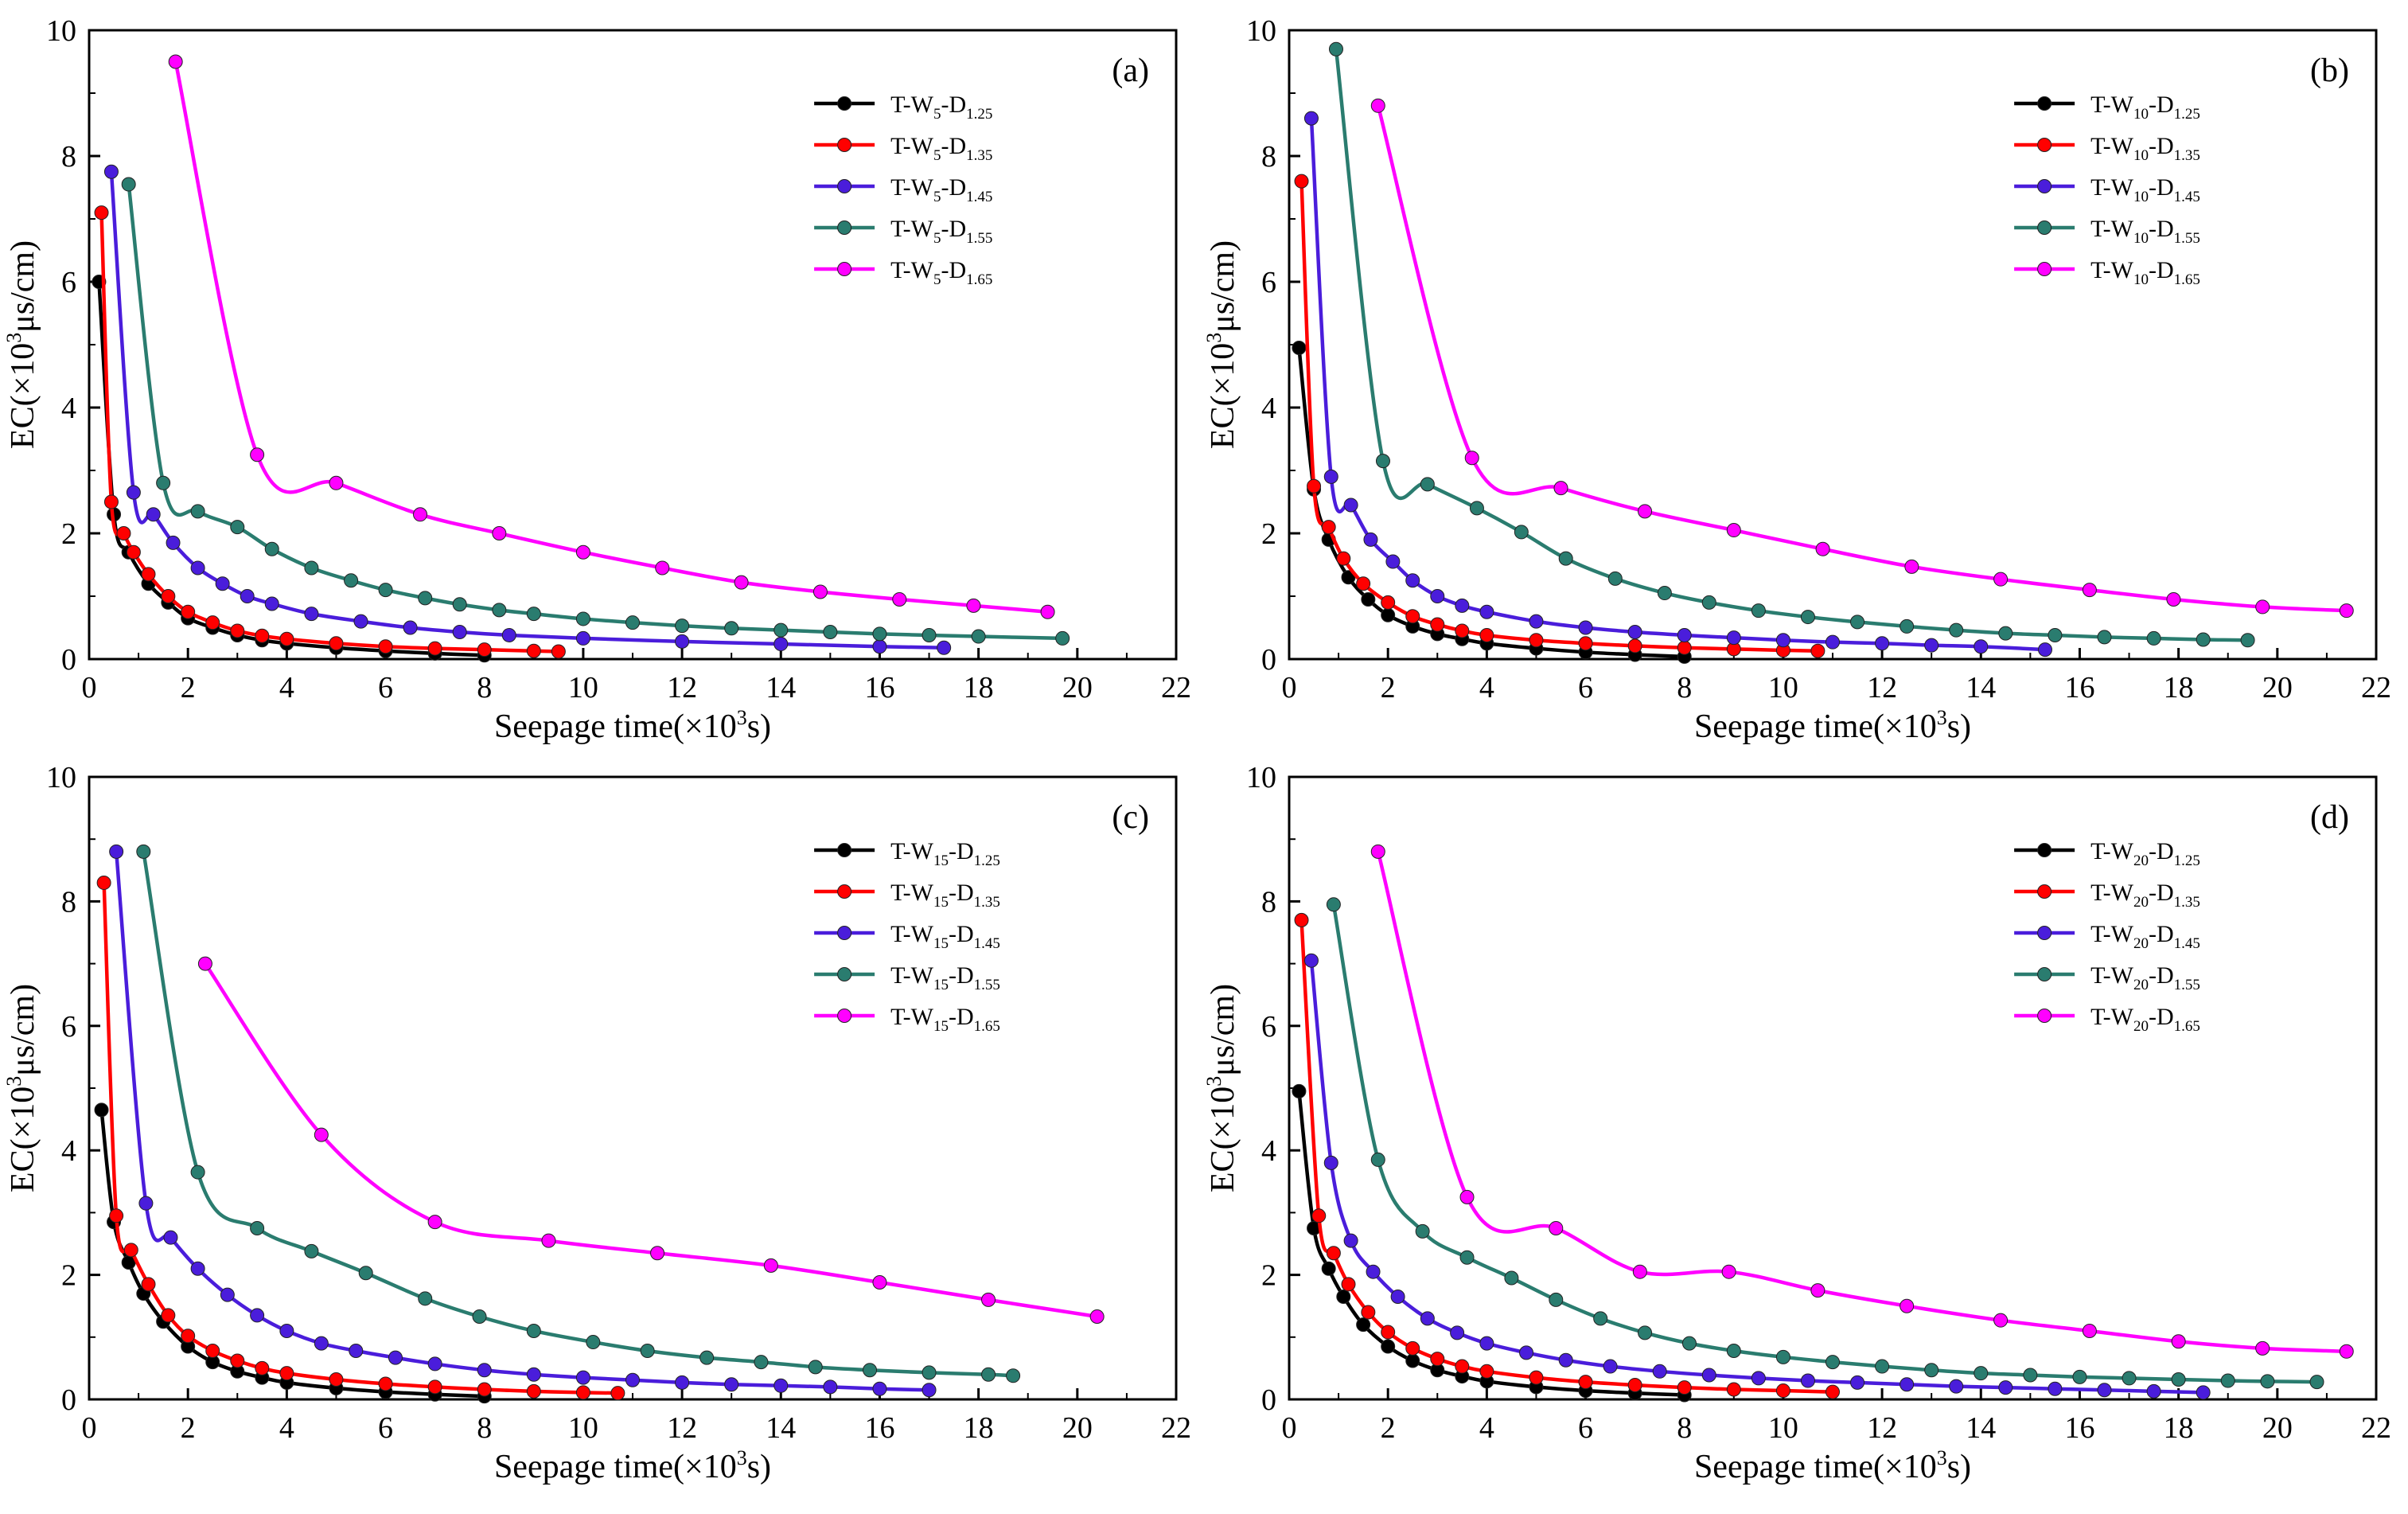  Describe the element at coordinates (2141, 944) in the screenshot. I see `legend-w-value: 20` at that location.